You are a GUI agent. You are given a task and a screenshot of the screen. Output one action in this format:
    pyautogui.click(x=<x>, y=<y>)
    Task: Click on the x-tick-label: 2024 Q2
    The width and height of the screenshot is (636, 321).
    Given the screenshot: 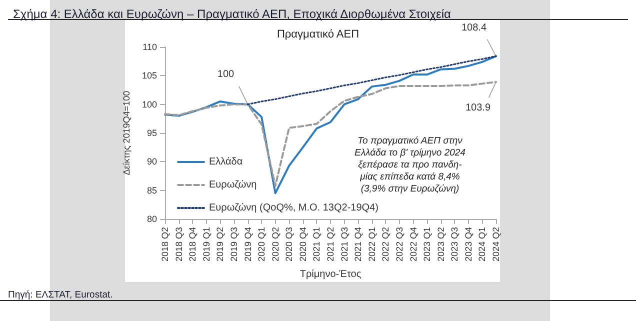 What is the action you would take?
    pyautogui.click(x=496, y=244)
    